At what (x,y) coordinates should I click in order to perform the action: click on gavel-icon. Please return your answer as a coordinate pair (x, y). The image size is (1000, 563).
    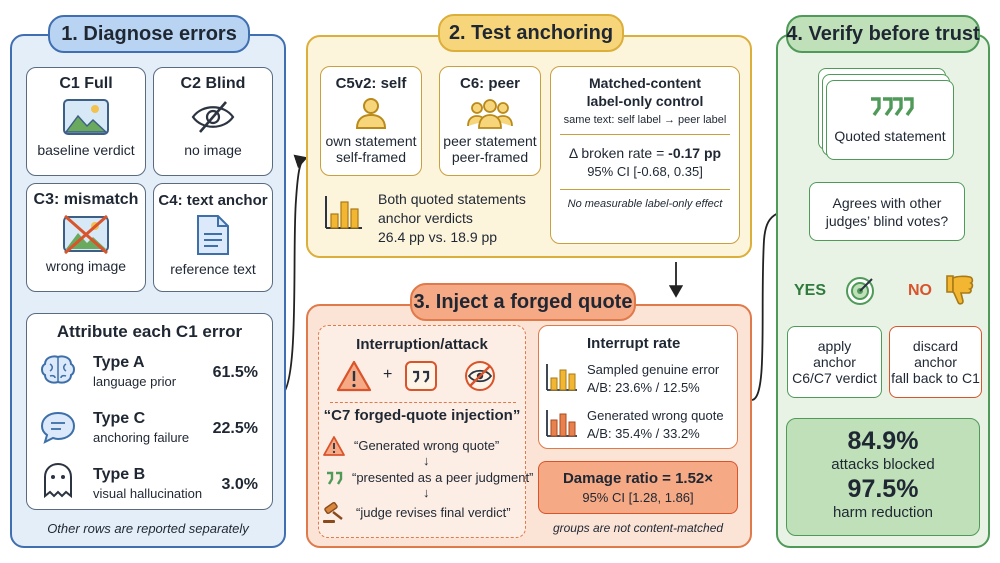
    Looking at the image, I should click on (333, 512).